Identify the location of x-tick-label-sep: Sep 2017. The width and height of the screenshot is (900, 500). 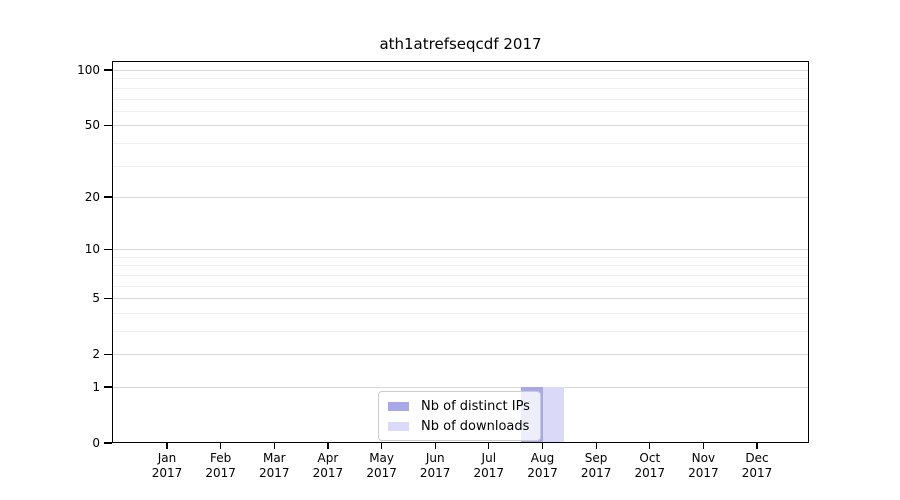
(596, 466).